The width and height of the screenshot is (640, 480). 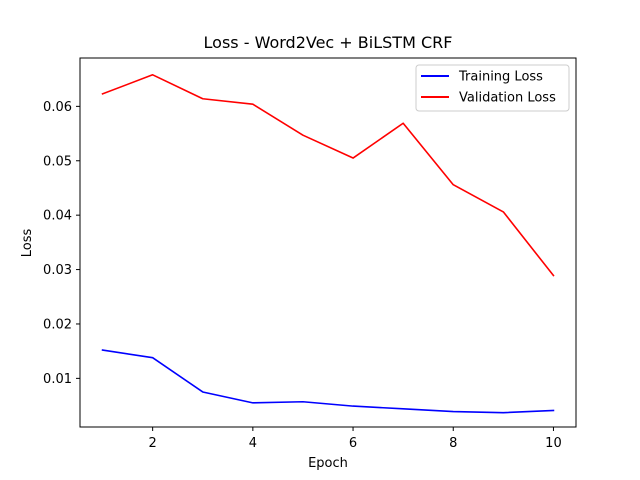 I want to click on y-tick-label-3: 0.04, so click(x=57, y=216).